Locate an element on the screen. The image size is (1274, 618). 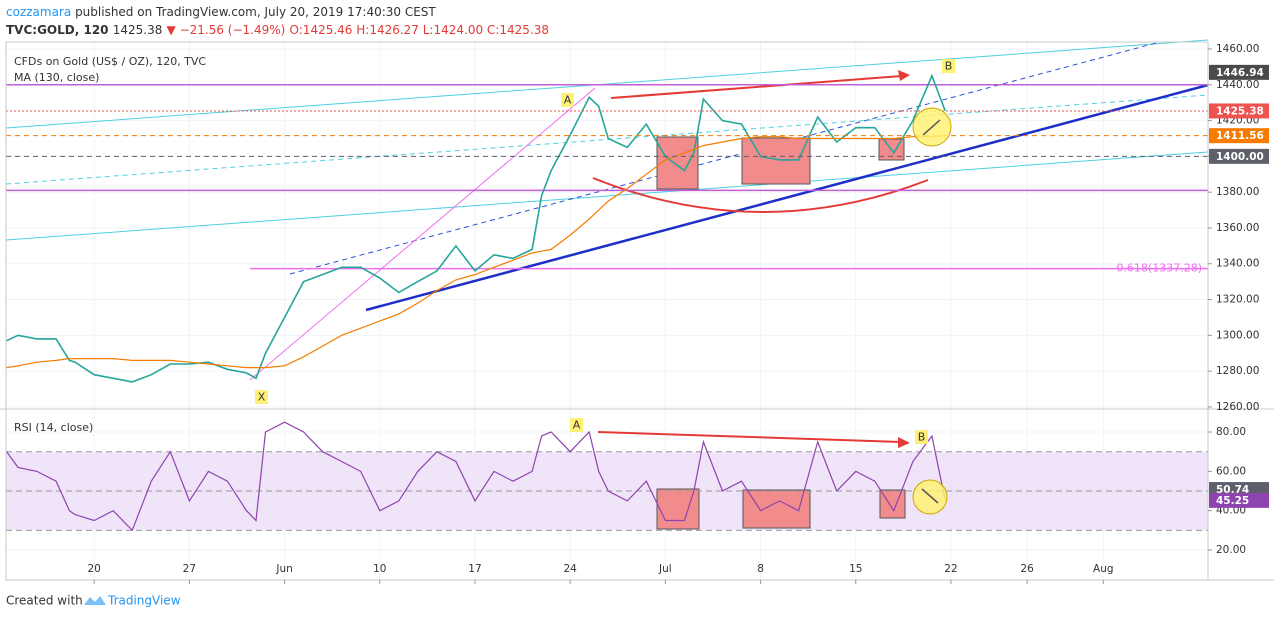
circle is located at coordinates (930, 497).